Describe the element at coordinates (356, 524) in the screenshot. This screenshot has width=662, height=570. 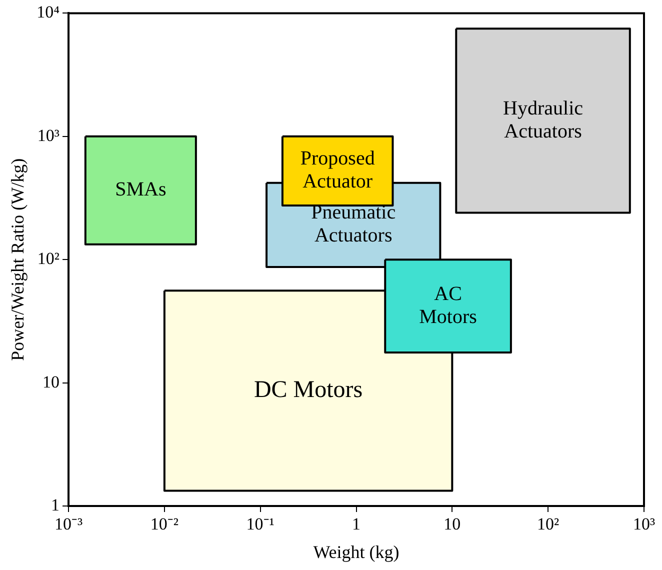
I see `x-tick-label: 1` at that location.